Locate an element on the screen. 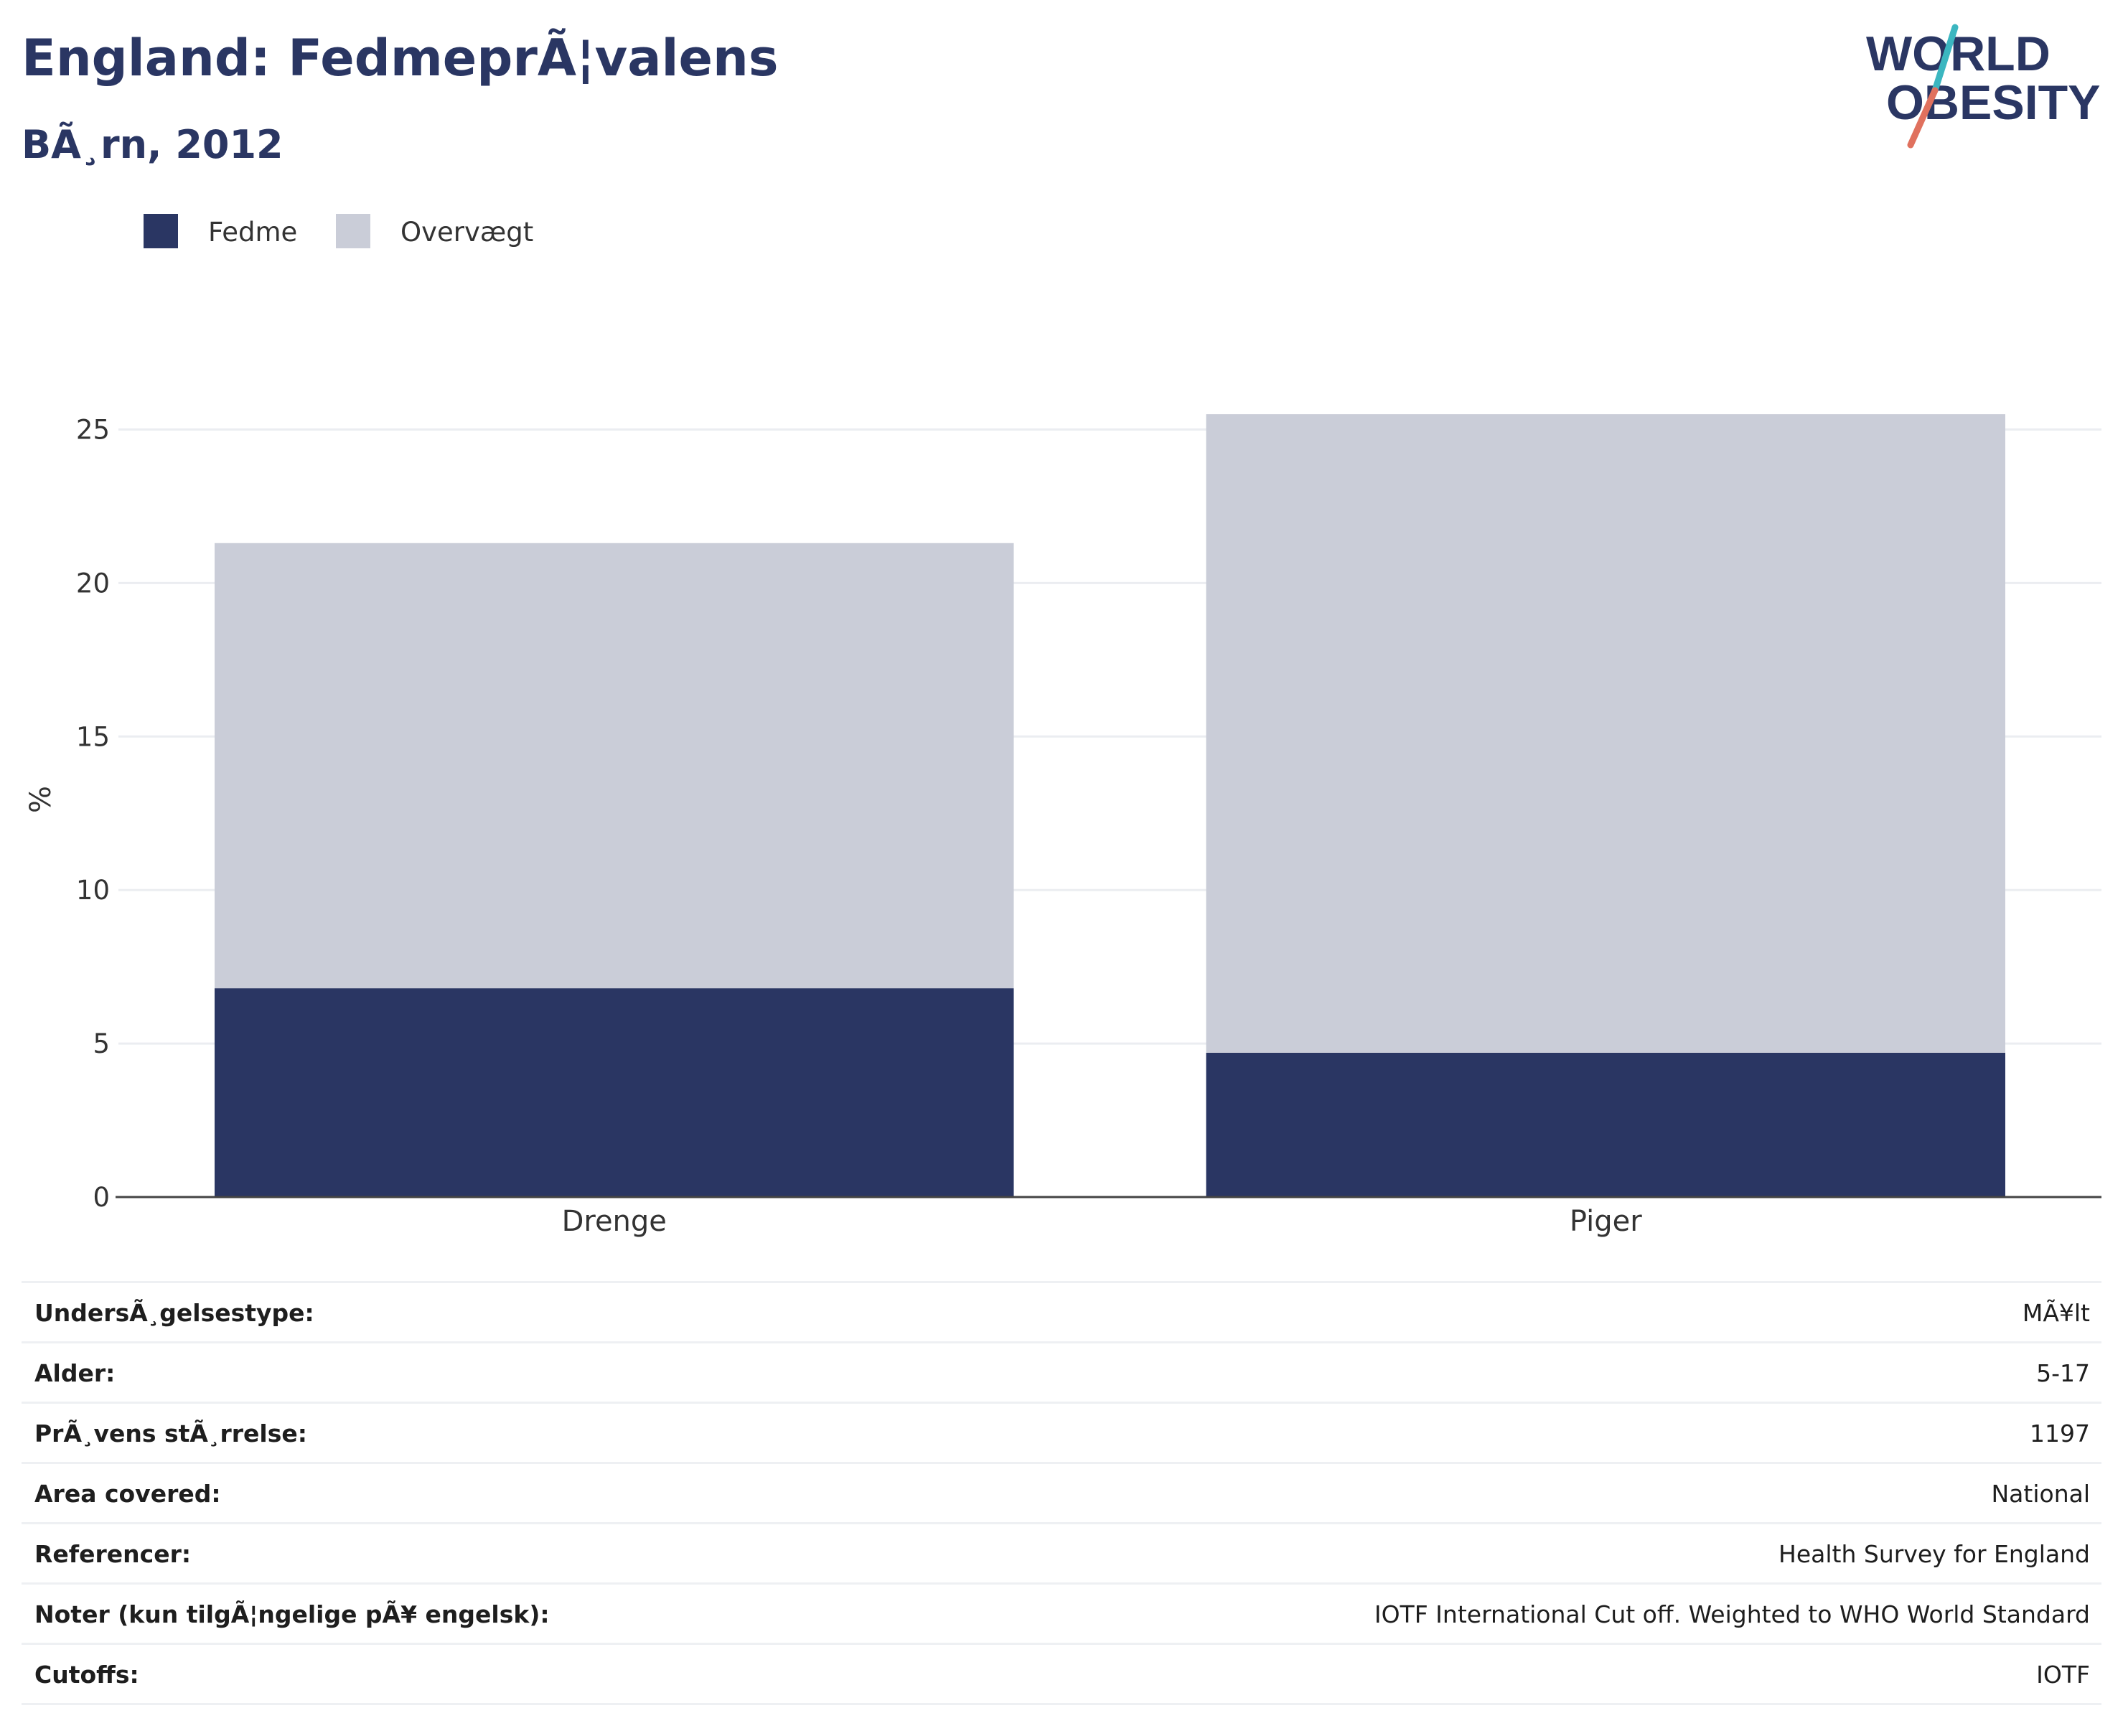  info-label: UndersÃ¸gelsestype: is located at coordinates (174, 1313).